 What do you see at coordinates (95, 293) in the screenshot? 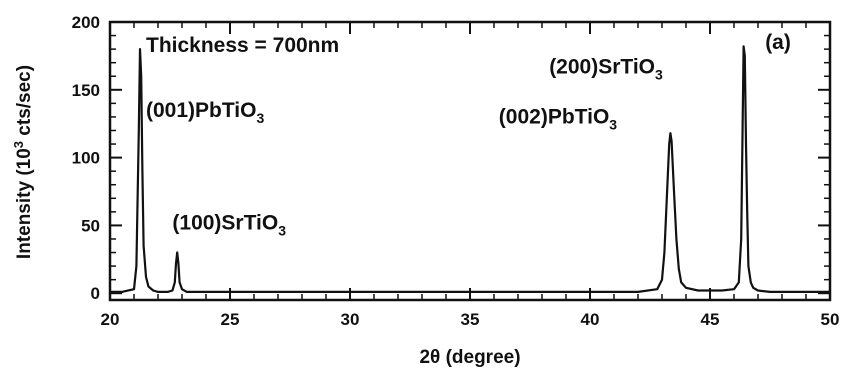
I see `y-tick-label: 0` at bounding box center [95, 293].